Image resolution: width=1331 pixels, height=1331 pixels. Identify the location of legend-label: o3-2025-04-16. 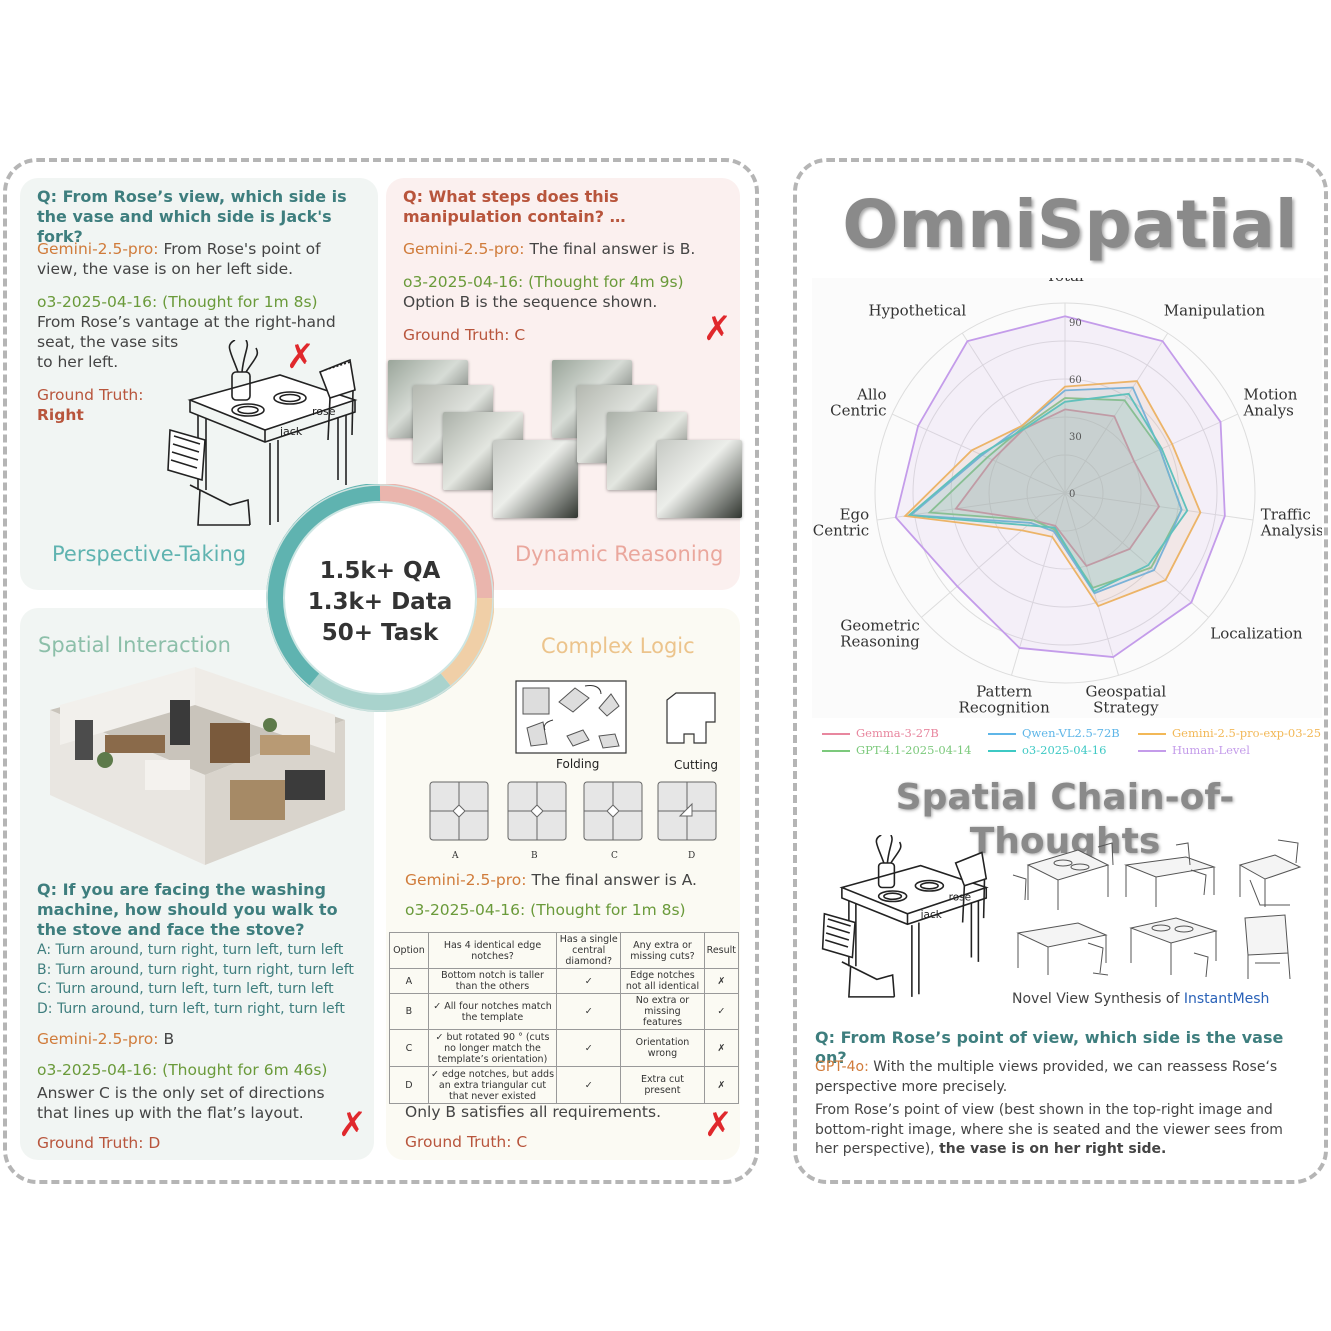
(1064, 750).